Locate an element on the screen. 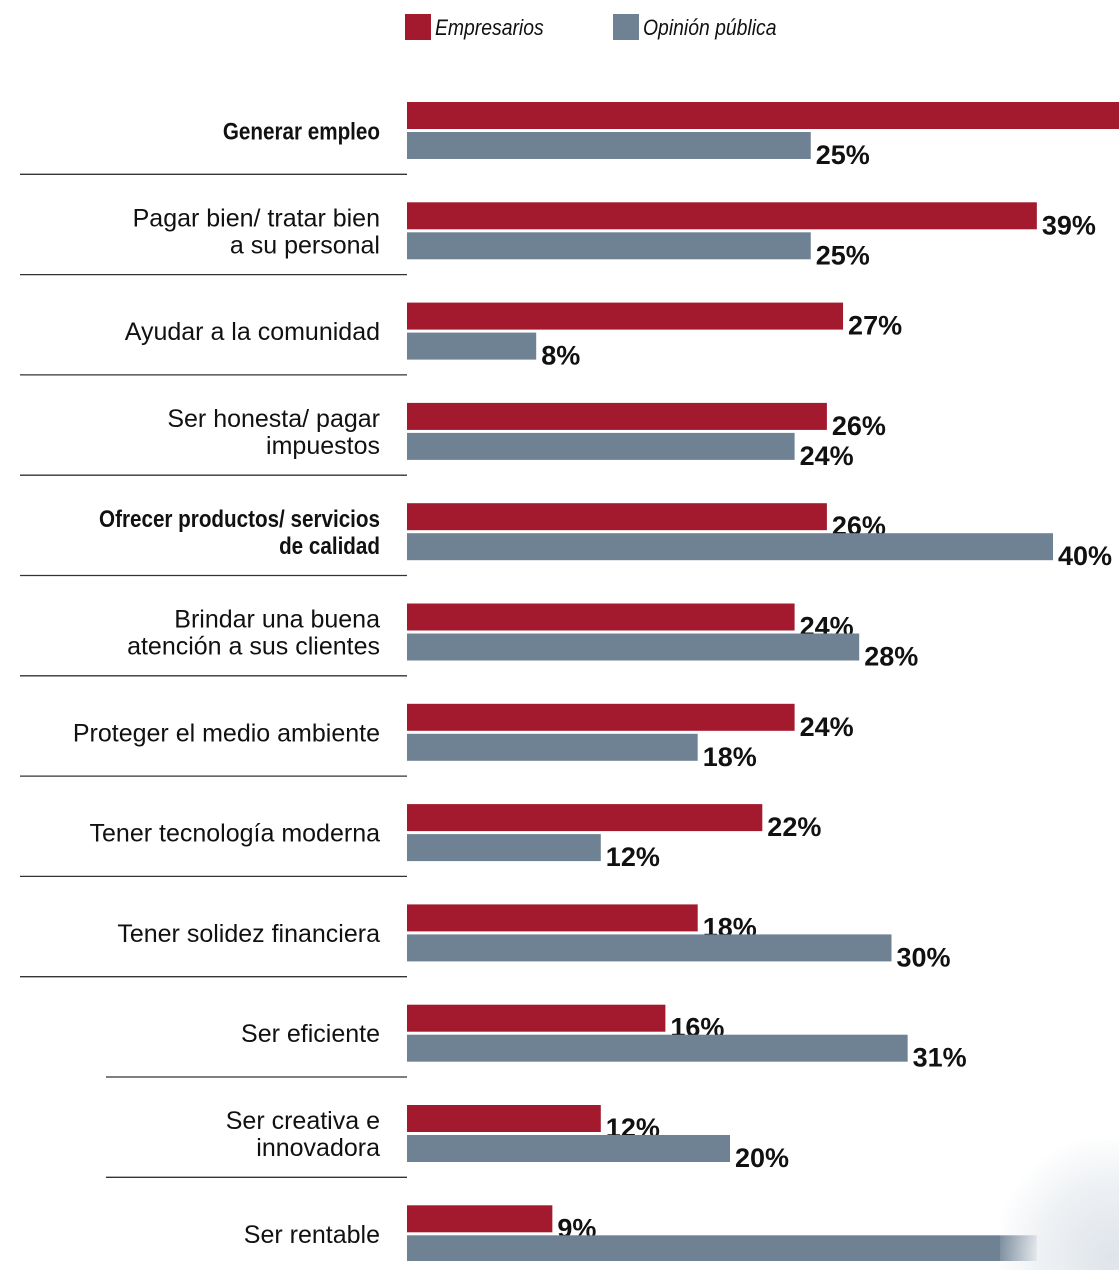  legend-label-empresarios: Empresarios is located at coordinates (489, 27).